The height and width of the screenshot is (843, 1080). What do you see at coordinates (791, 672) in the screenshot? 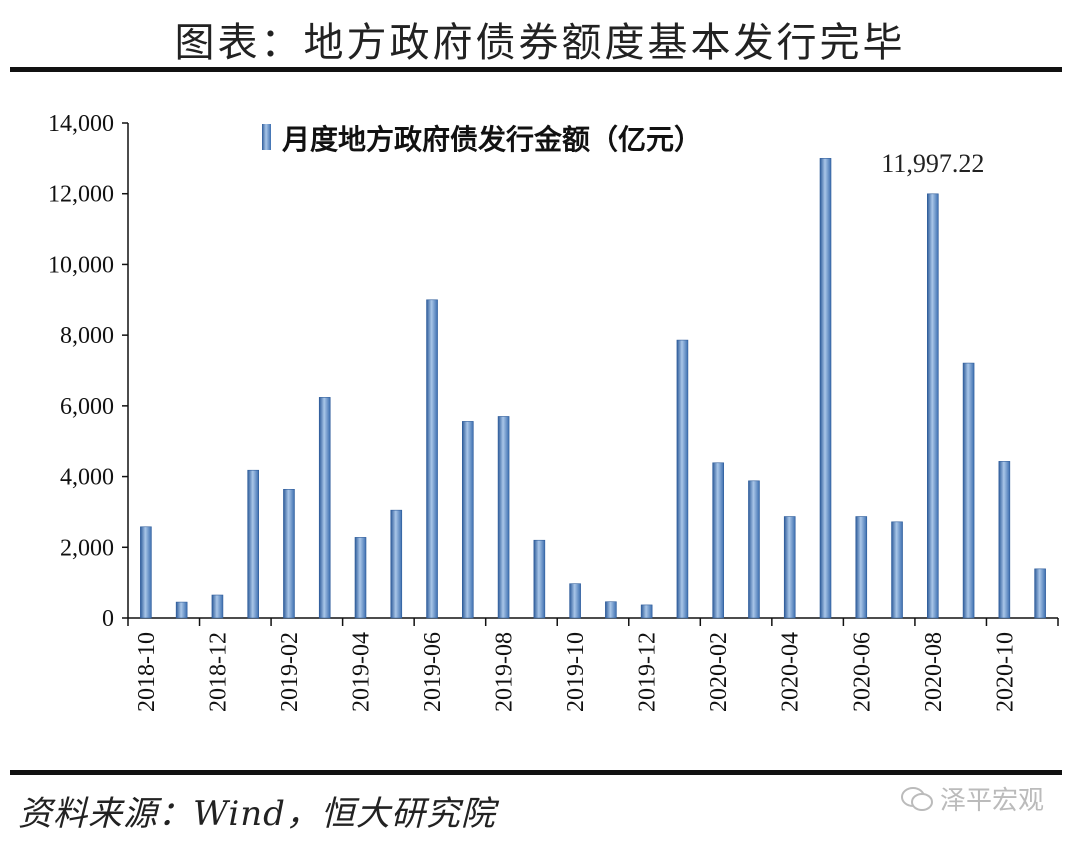
I see `x-tick-label: 2020-04` at bounding box center [791, 672].